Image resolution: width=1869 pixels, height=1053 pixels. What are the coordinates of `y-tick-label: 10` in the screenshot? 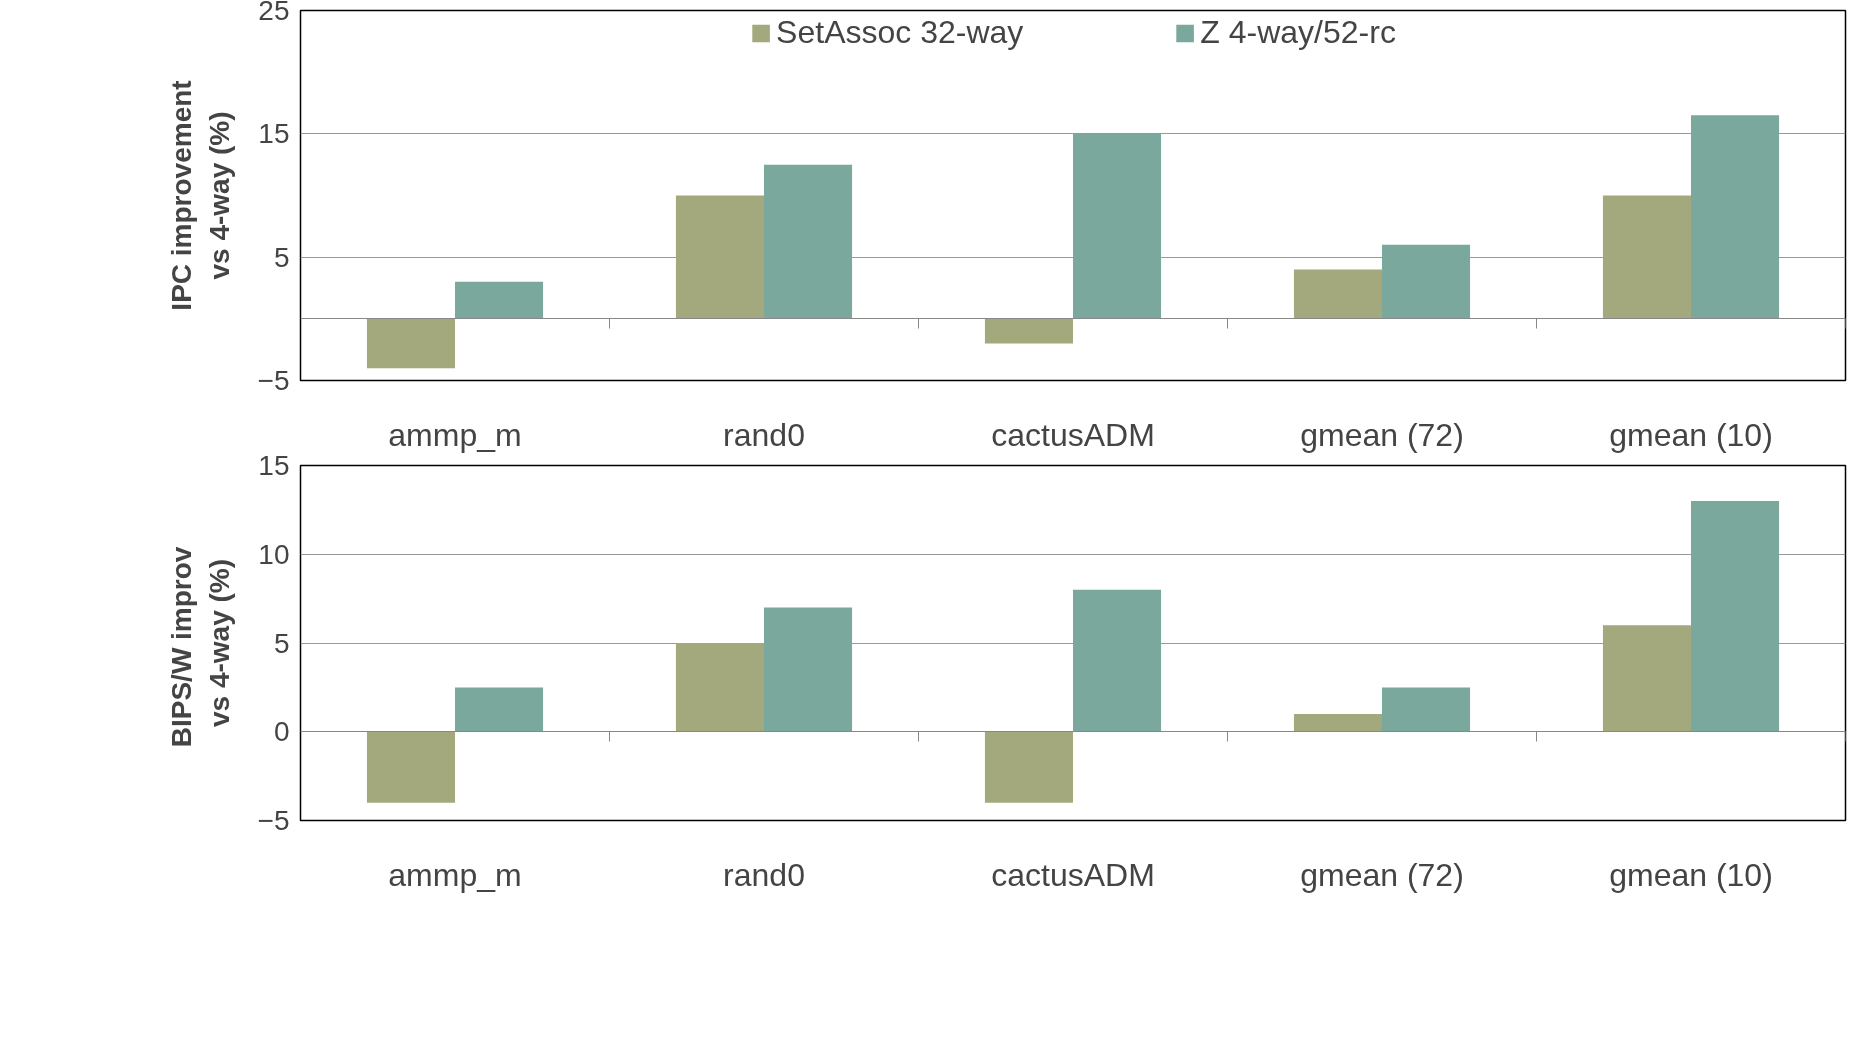 It's located at (274, 554).